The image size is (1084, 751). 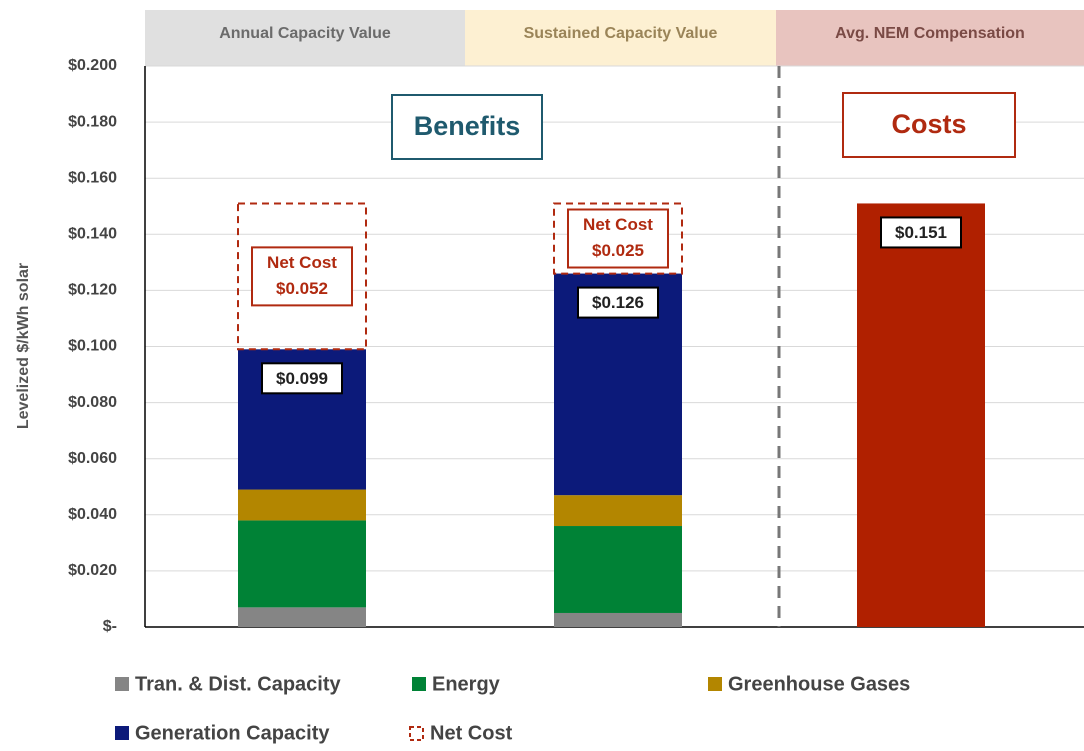 What do you see at coordinates (618, 250) in the screenshot?
I see `data-label: $0.025` at bounding box center [618, 250].